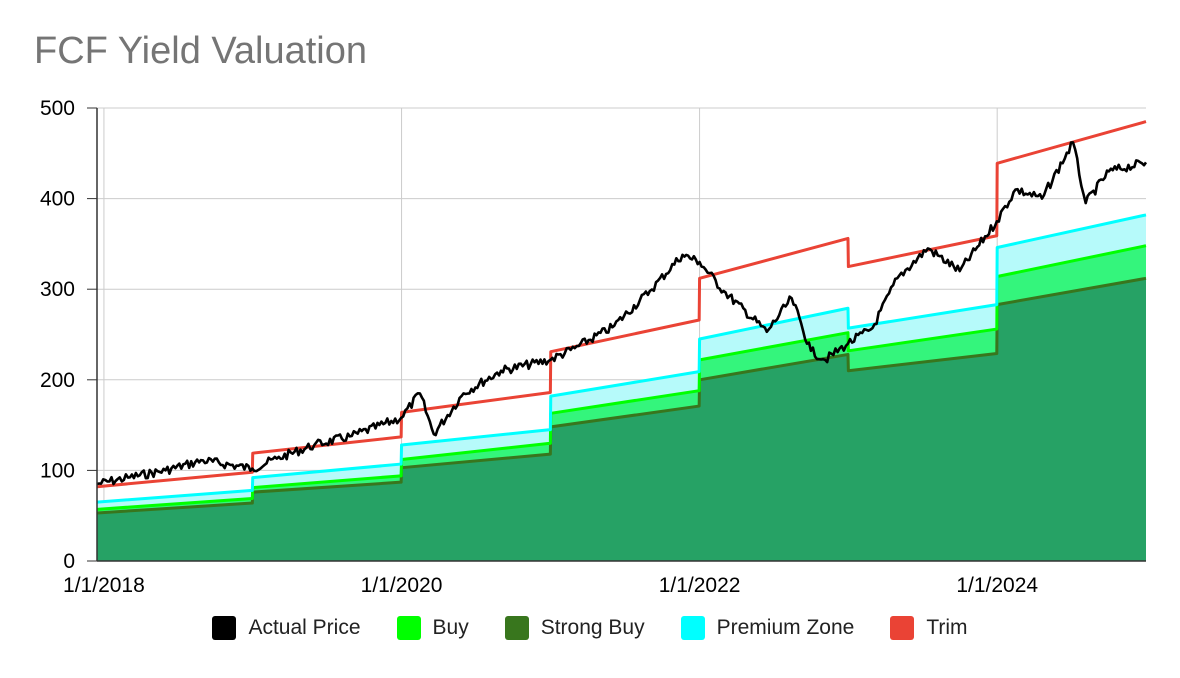 This screenshot has height=678, width=1180. I want to click on legend-label: Actual Price, so click(304, 627).